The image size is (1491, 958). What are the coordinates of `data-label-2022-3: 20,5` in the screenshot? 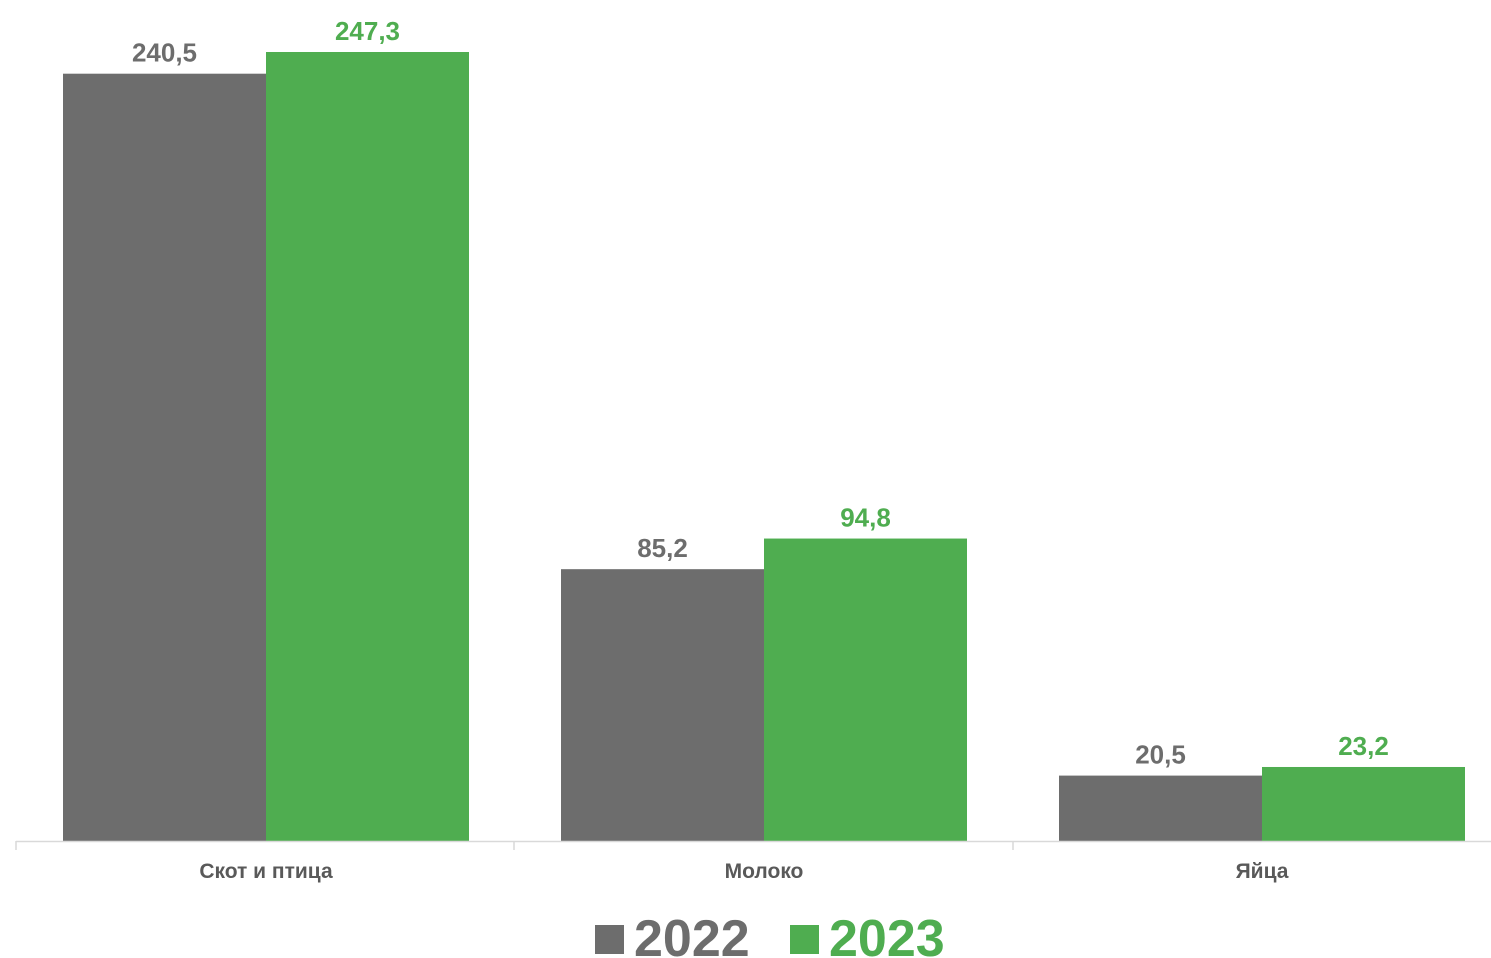 It's located at (1160, 755).